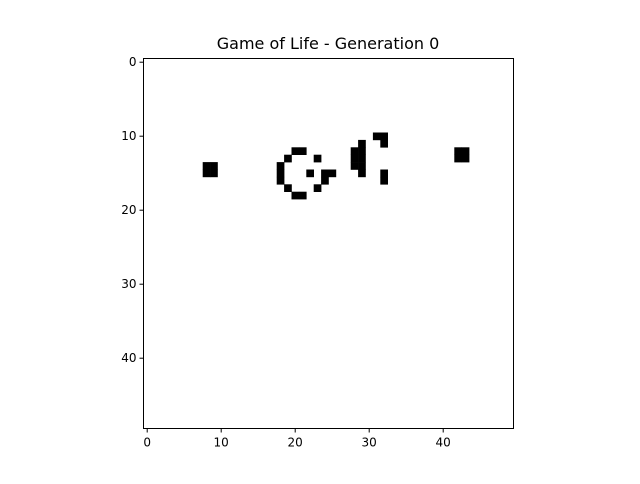  I want to click on x-tick-label: 30, so click(369, 443).